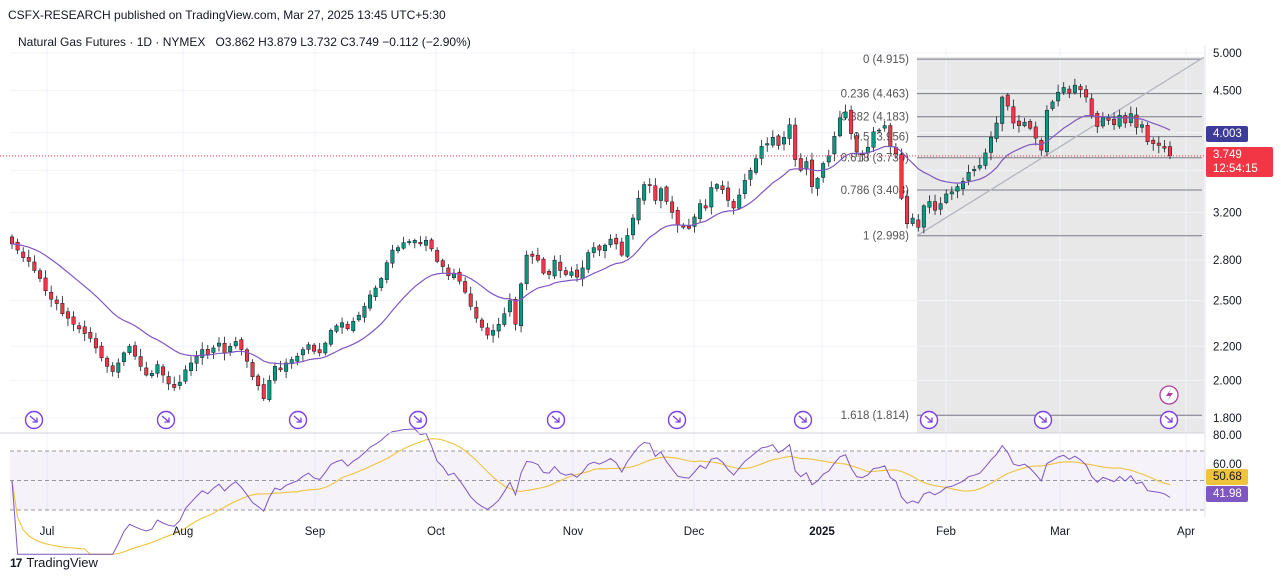  I want to click on last-price-tag: 3.749 12:54:15, so click(1239, 162).